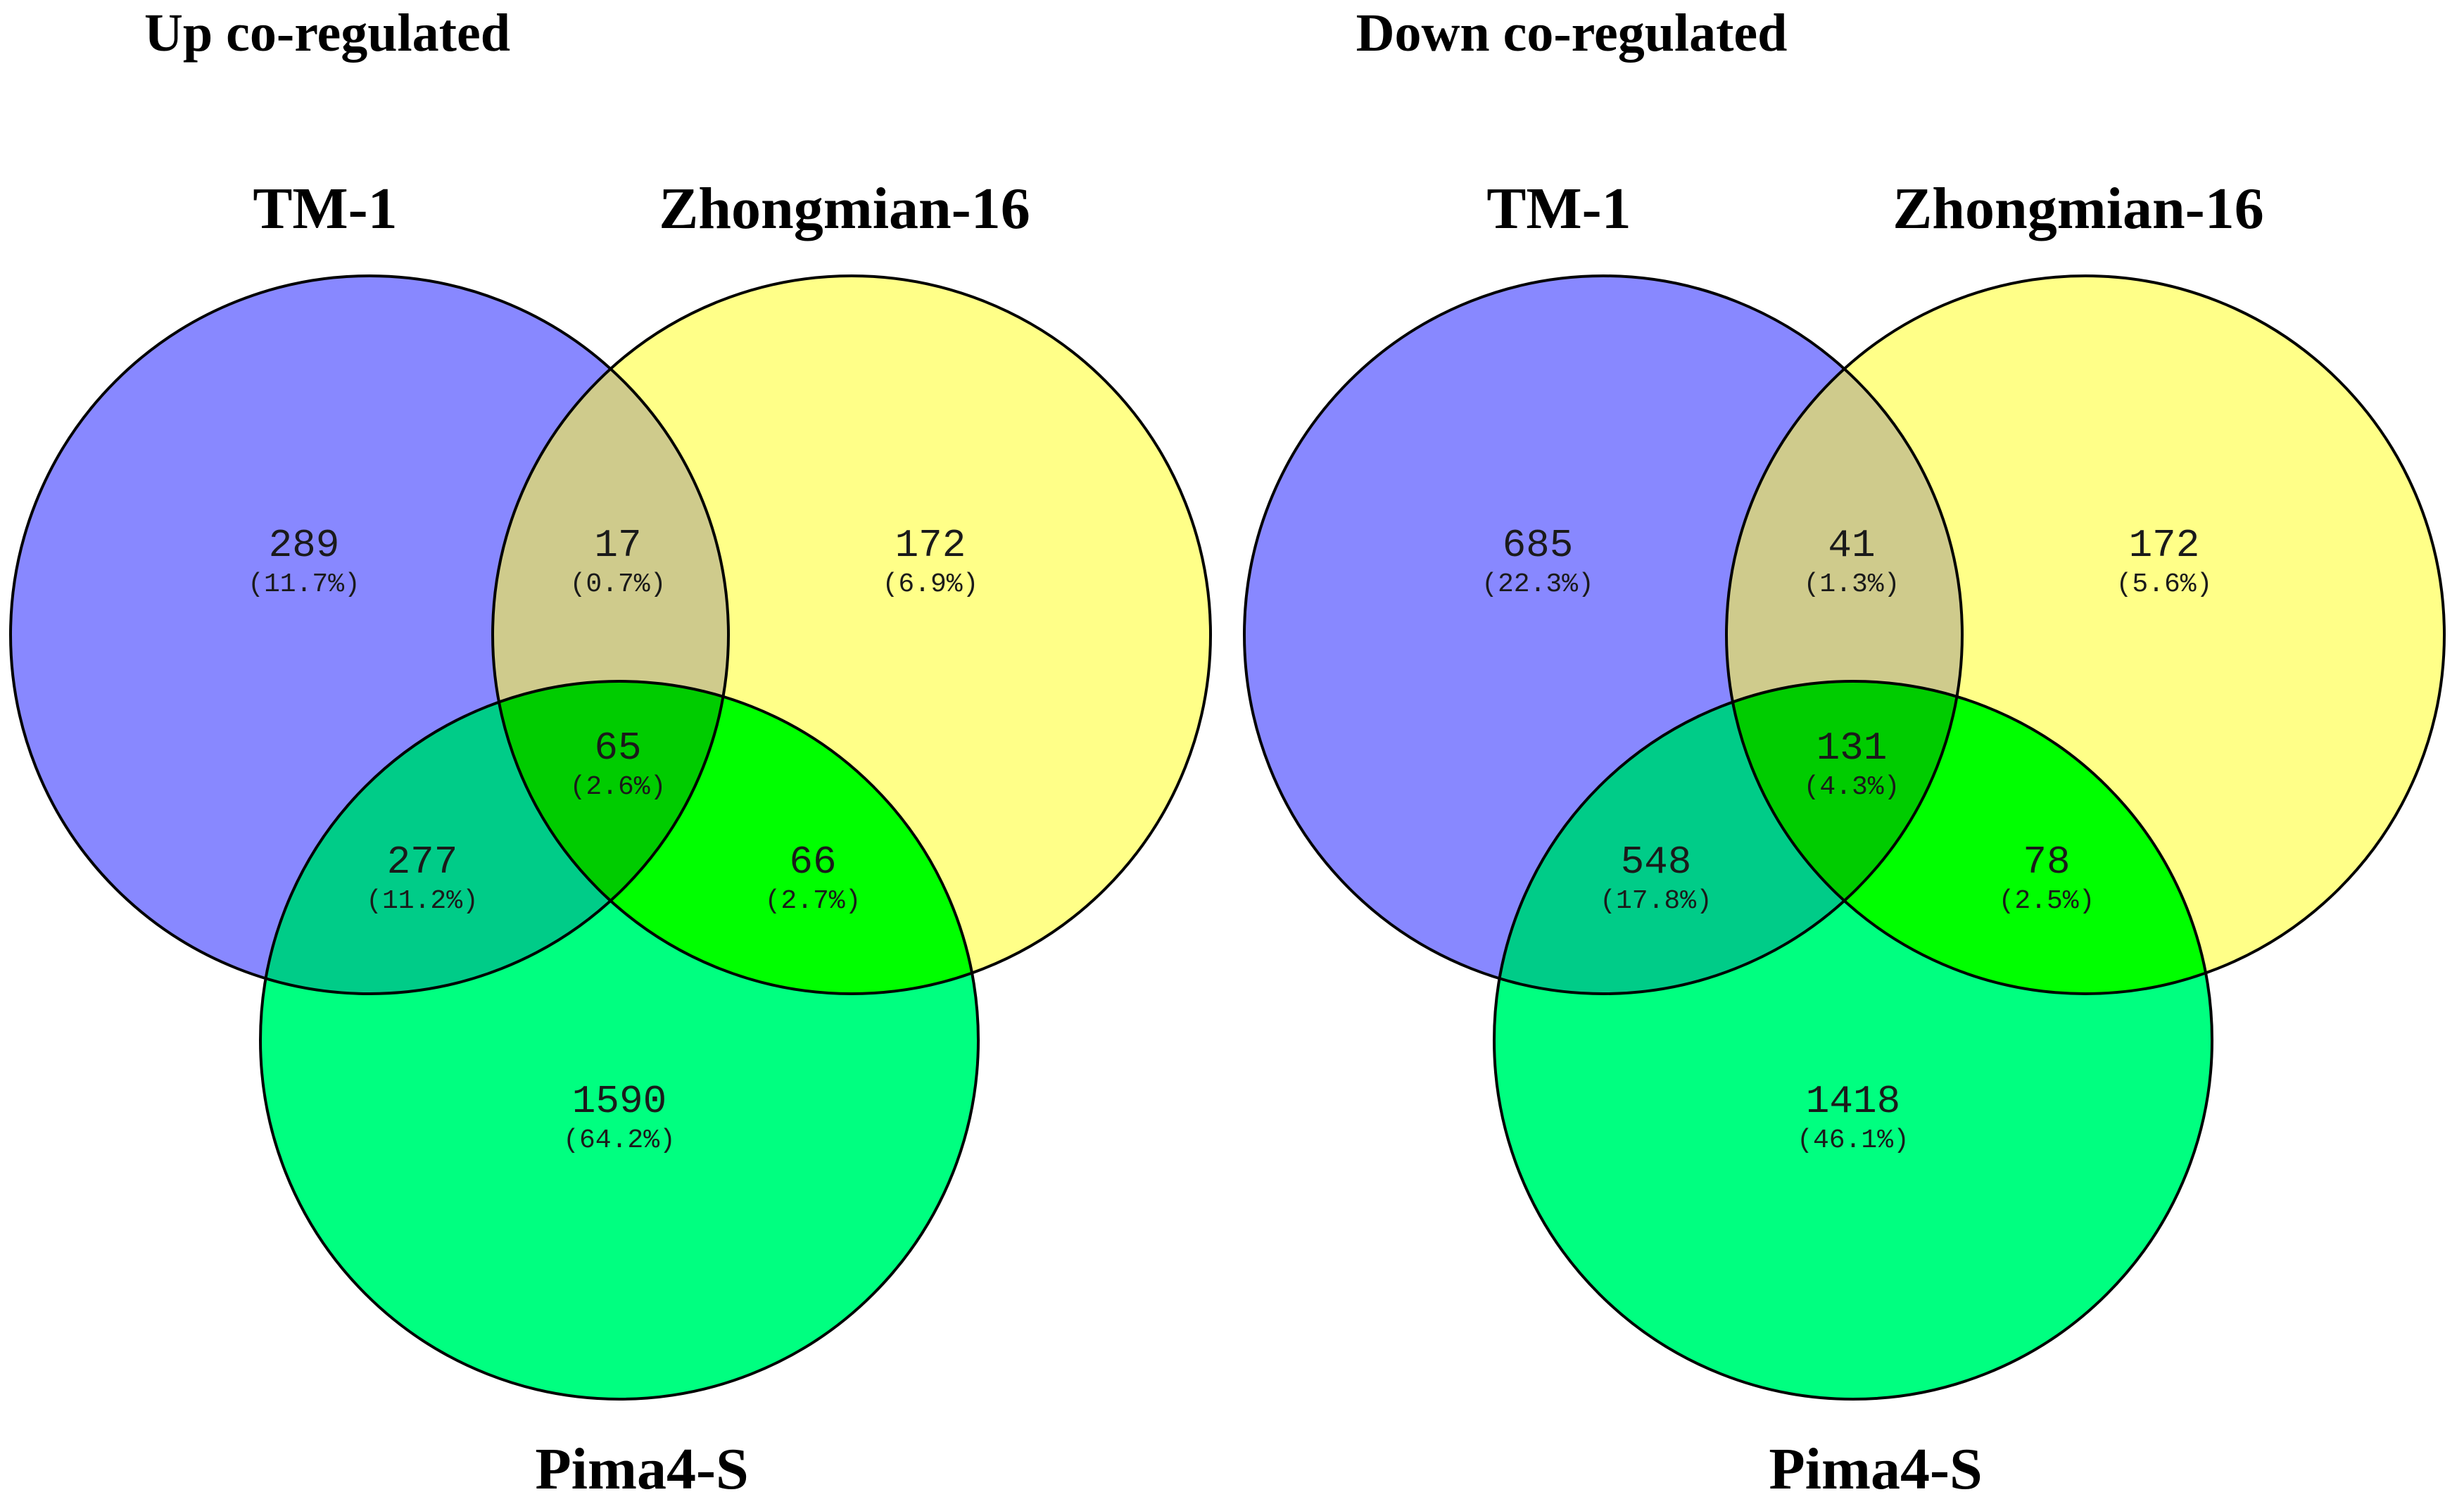 The image size is (2464, 1504). I want to click on region-percent: (64.2%), so click(619, 1140).